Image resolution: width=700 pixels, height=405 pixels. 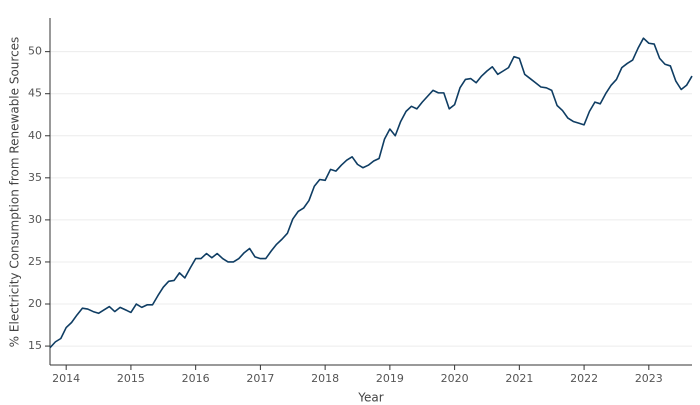 What do you see at coordinates (35, 261) in the screenshot?
I see `y-tick-label: 25` at bounding box center [35, 261].